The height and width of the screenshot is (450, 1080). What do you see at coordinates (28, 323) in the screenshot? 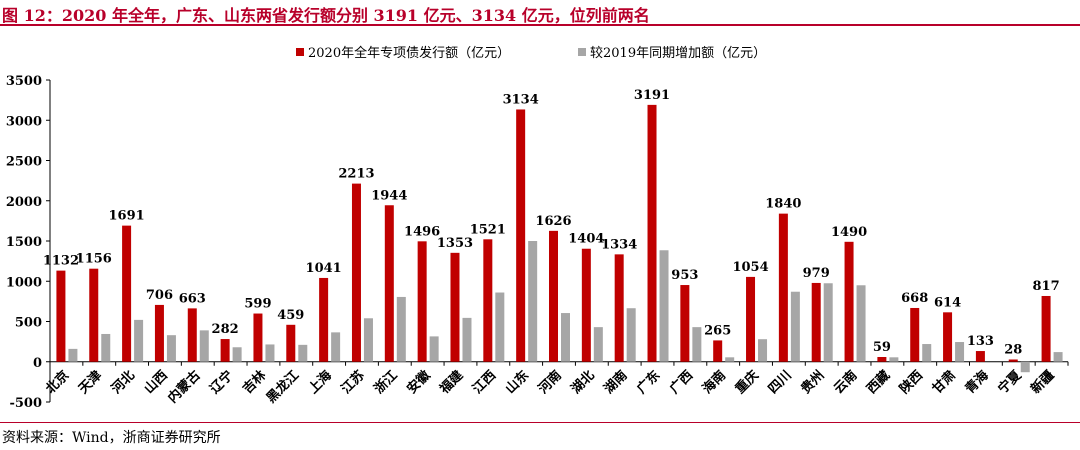
I see `y-tick-label: 500` at bounding box center [28, 323].